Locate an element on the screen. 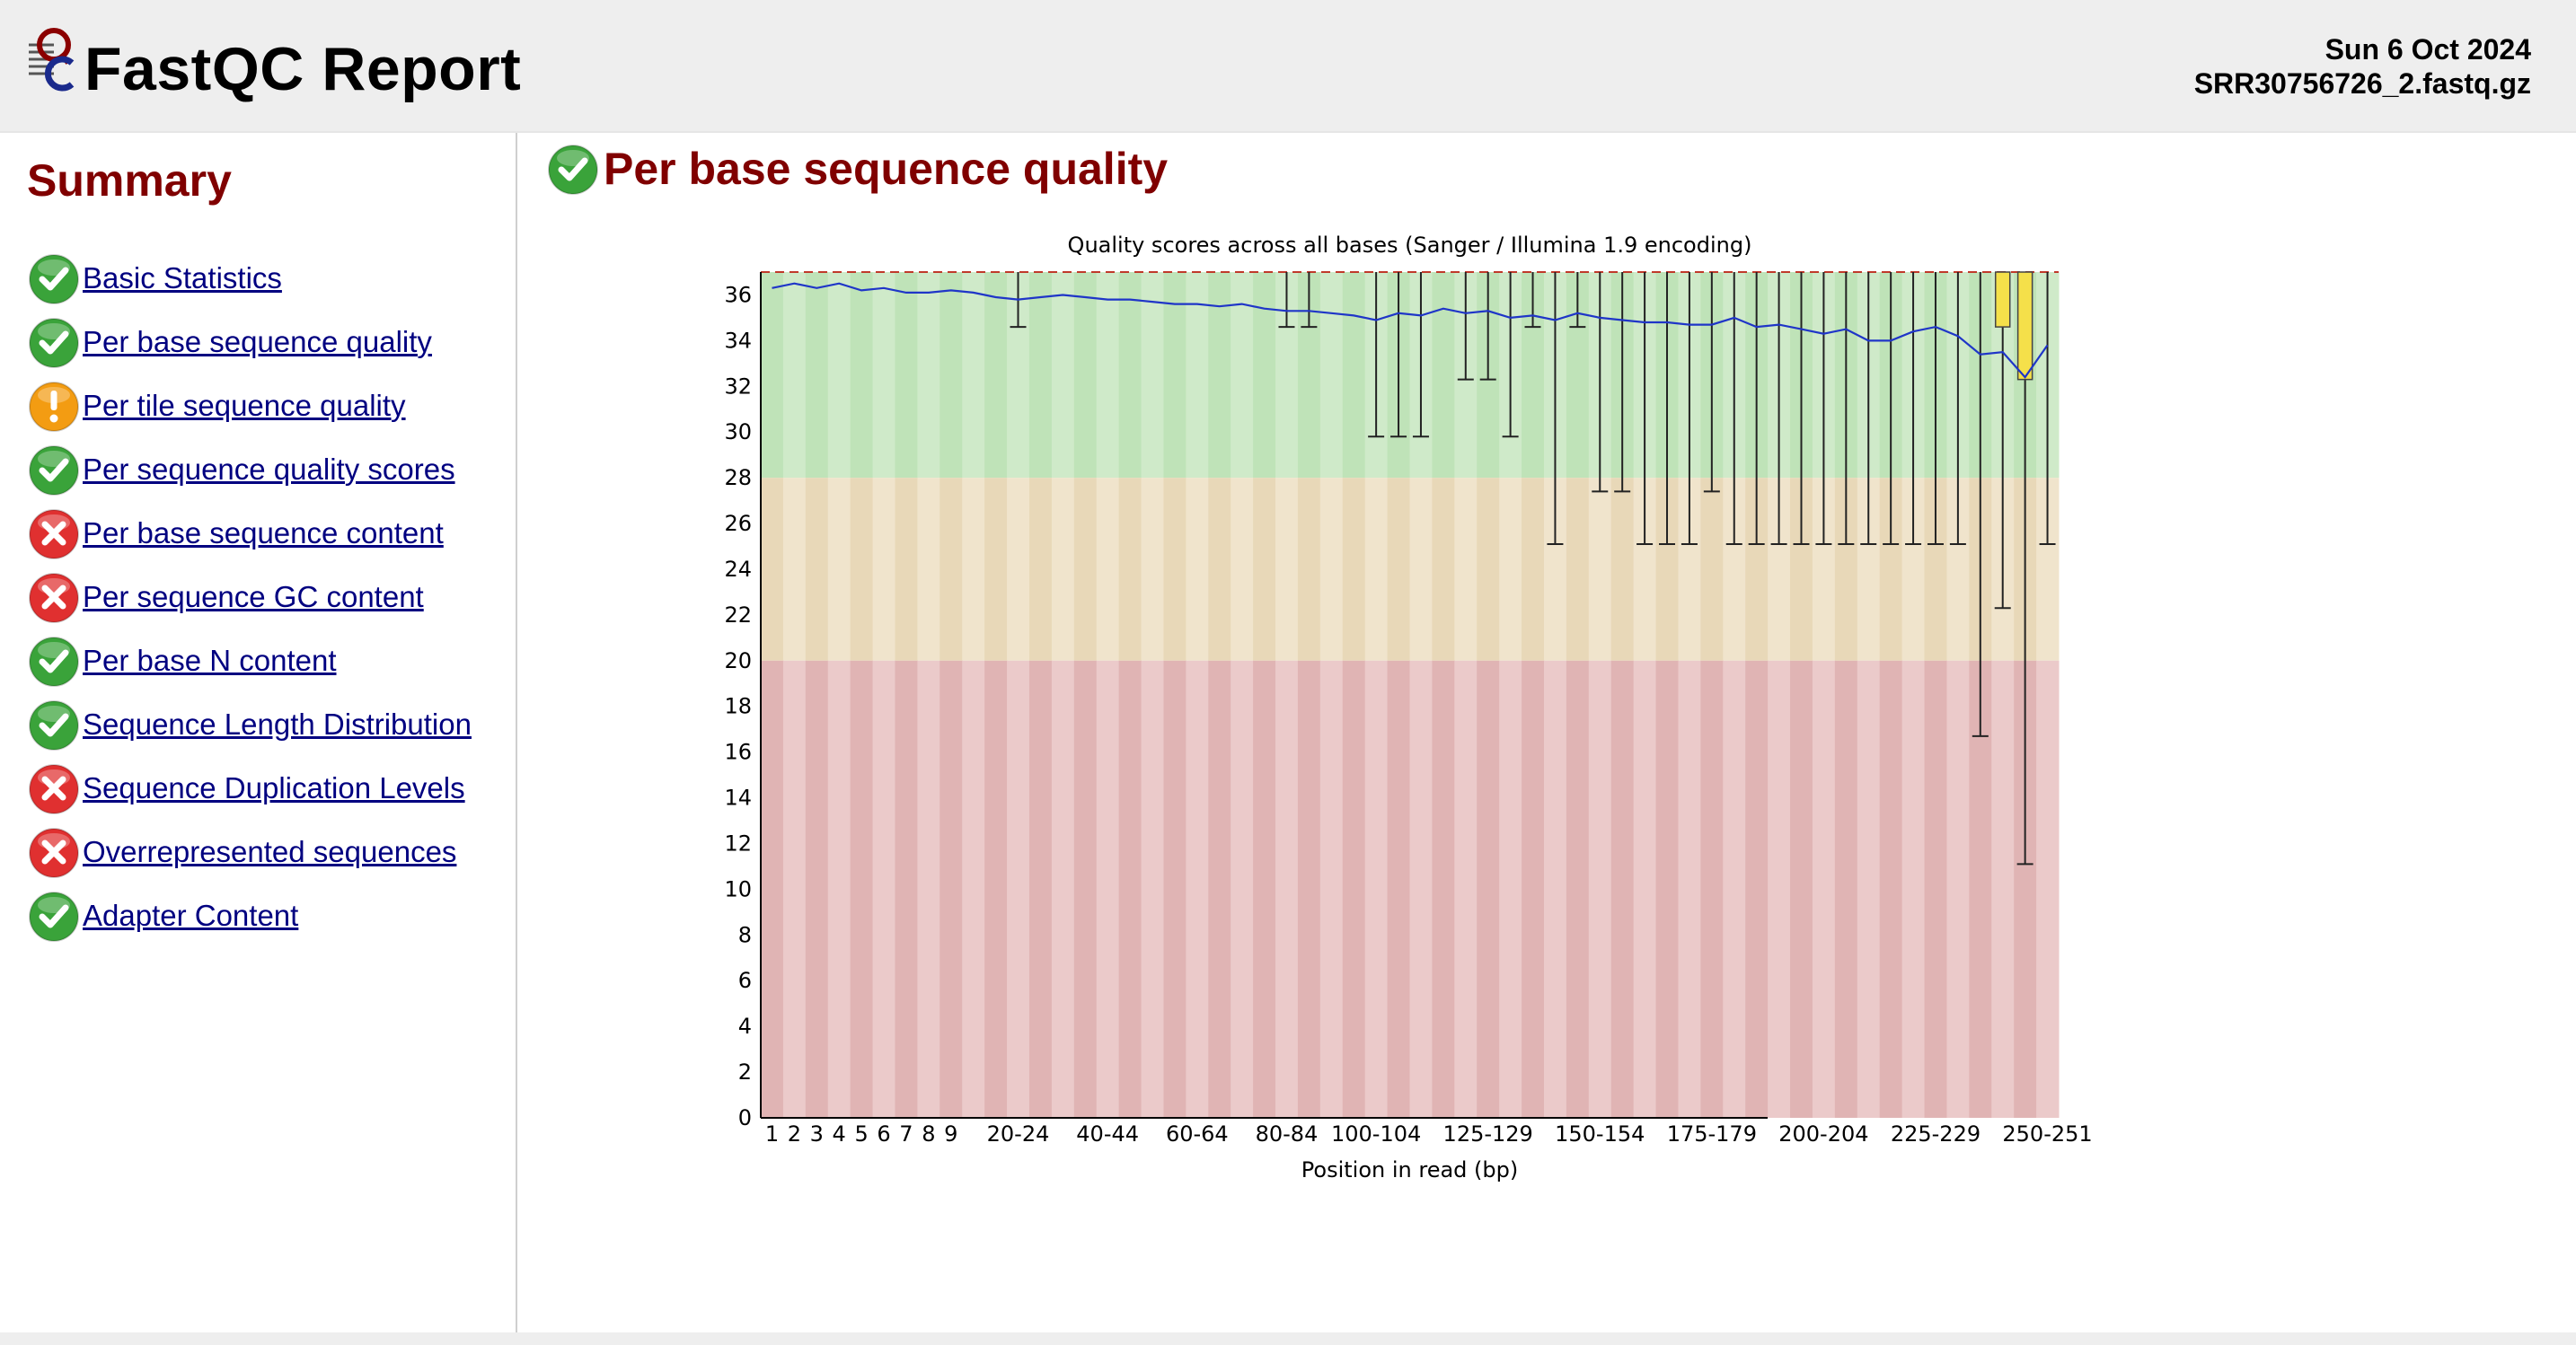  module-link-per-base-n-content: Per base N content is located at coordinates (210, 660).